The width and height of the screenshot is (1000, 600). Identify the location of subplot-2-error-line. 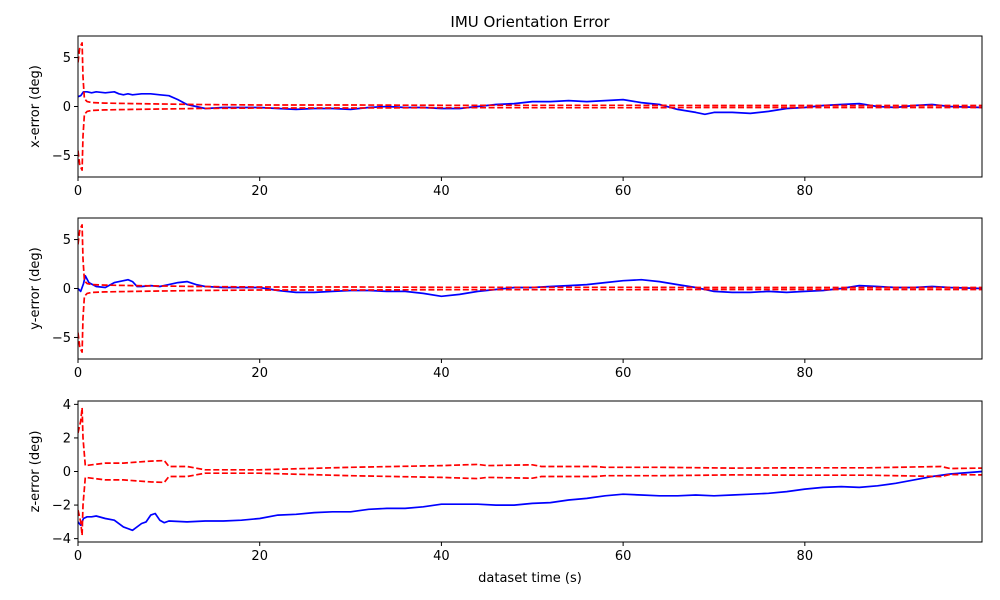
(530, 286).